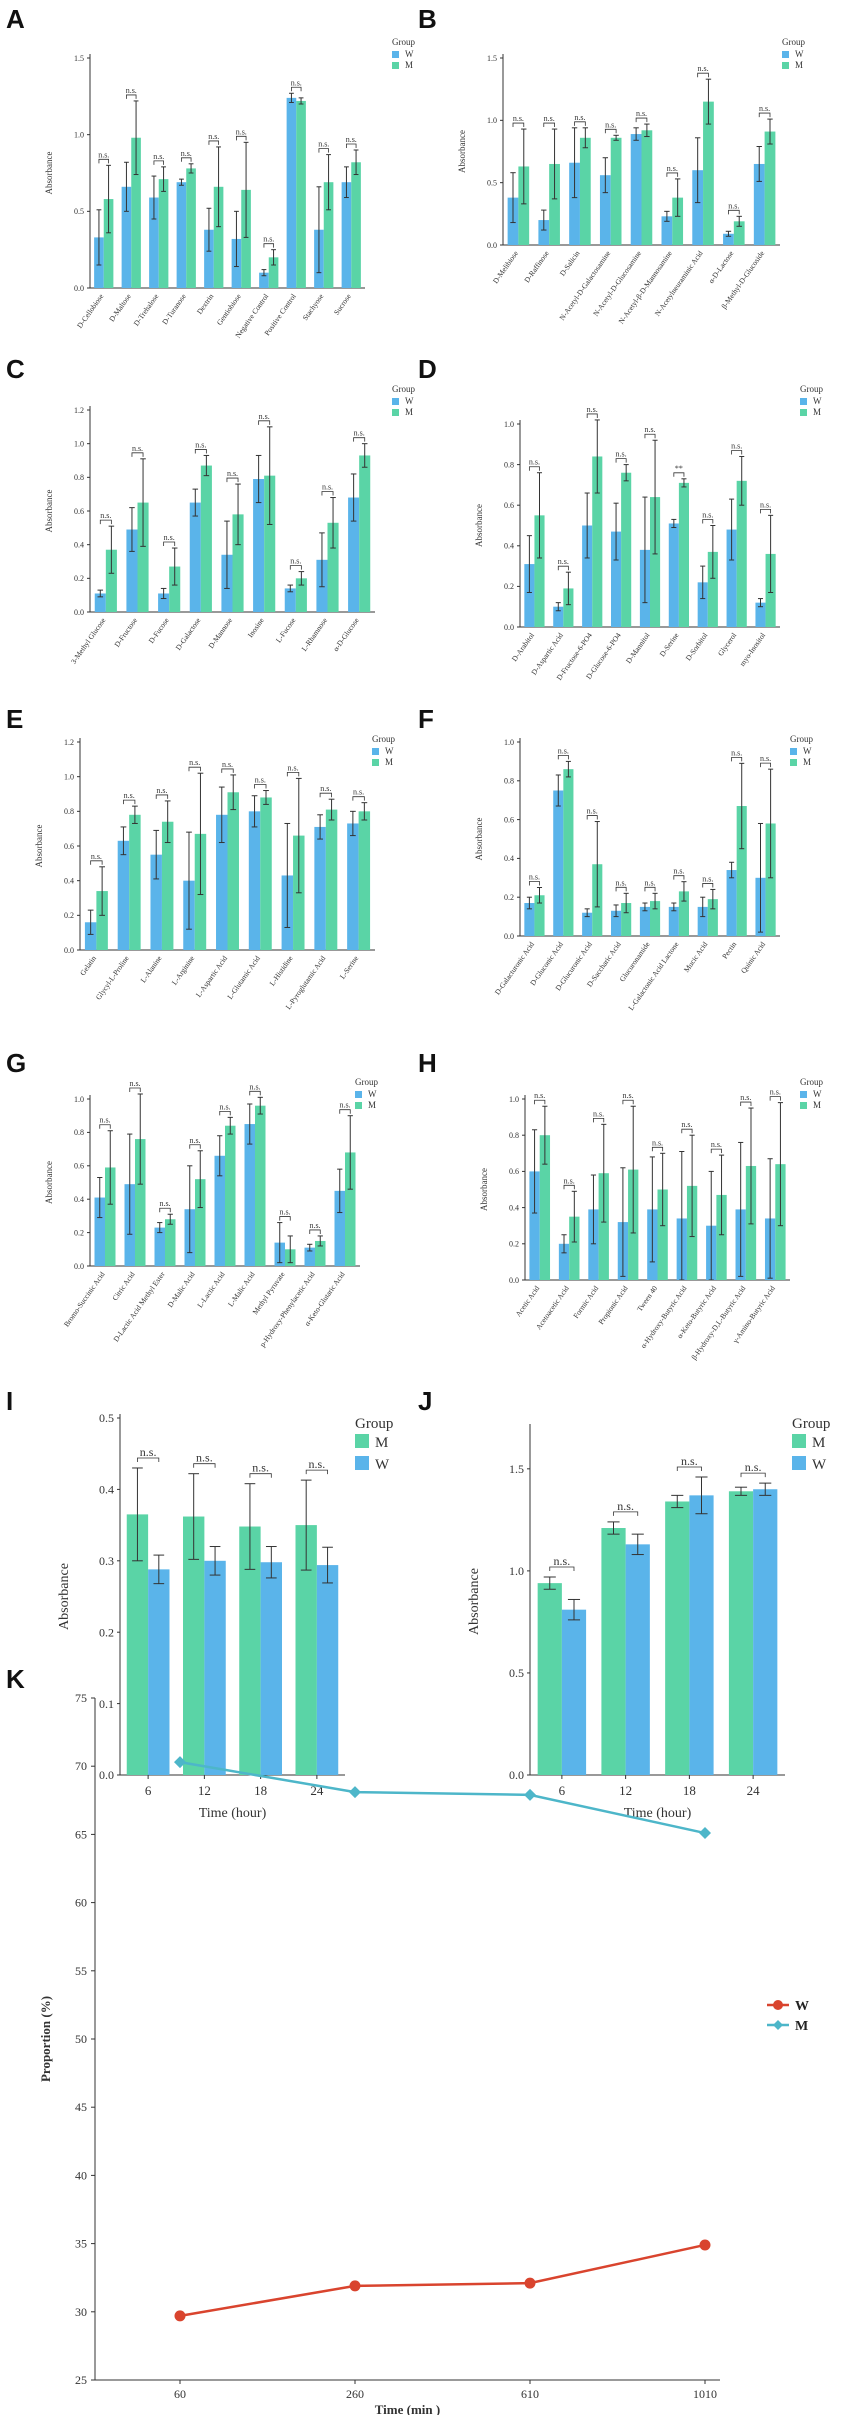  I want to click on x-tick-label: L-Rhamnose, so click(315, 633).